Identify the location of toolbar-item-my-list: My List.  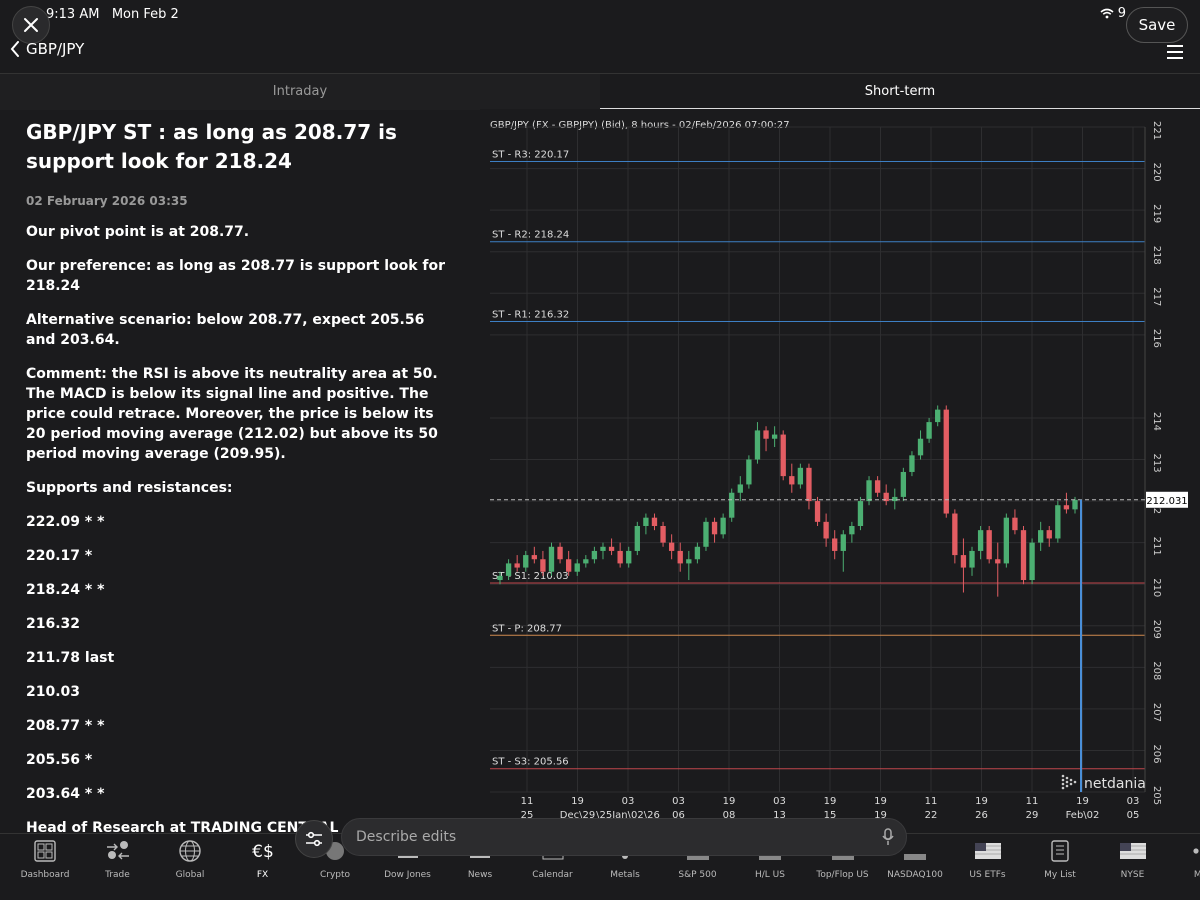
(1060, 866).